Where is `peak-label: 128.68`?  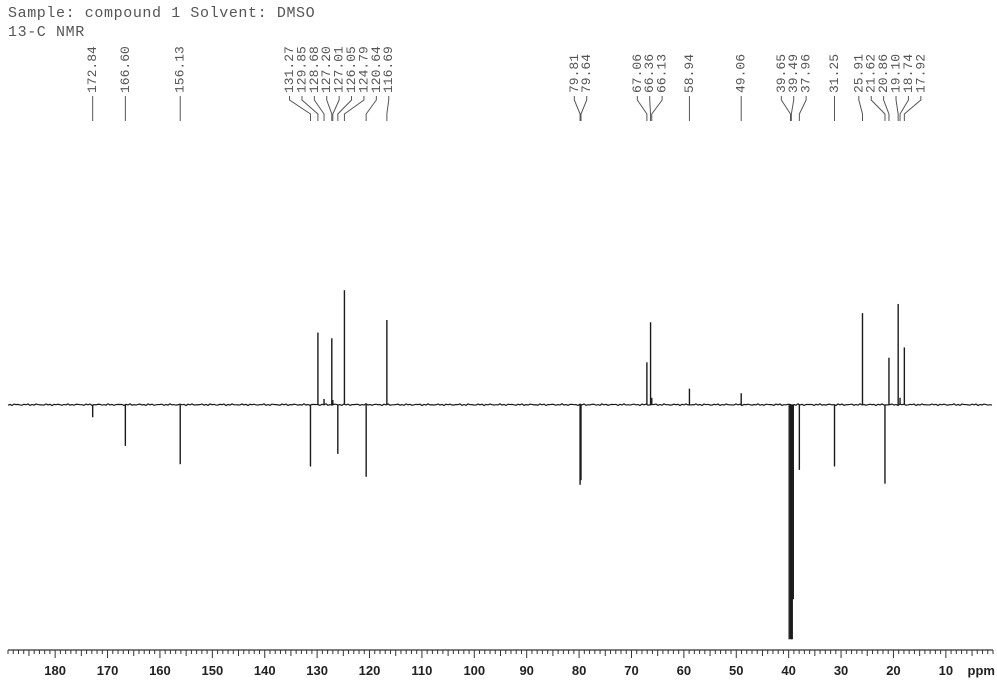
peak-label: 128.68 is located at coordinates (314, 69).